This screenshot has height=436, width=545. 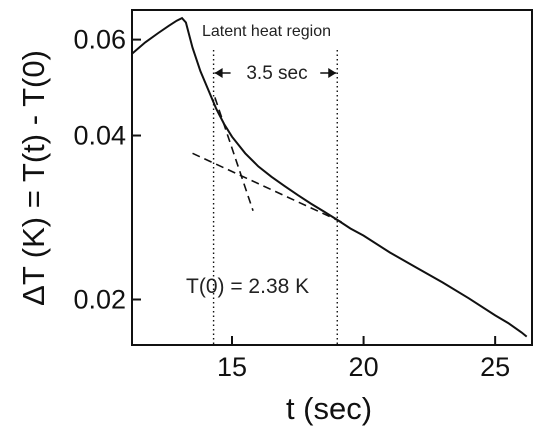 What do you see at coordinates (266, 31) in the screenshot?
I see `annotation-region: Latent heat region` at bounding box center [266, 31].